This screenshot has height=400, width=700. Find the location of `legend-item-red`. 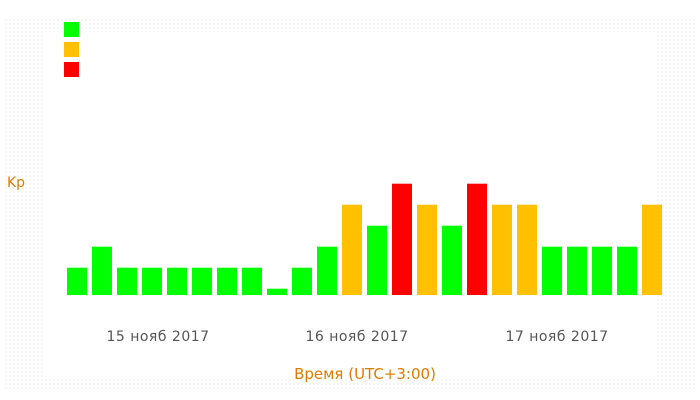

legend-item-red is located at coordinates (74, 69).